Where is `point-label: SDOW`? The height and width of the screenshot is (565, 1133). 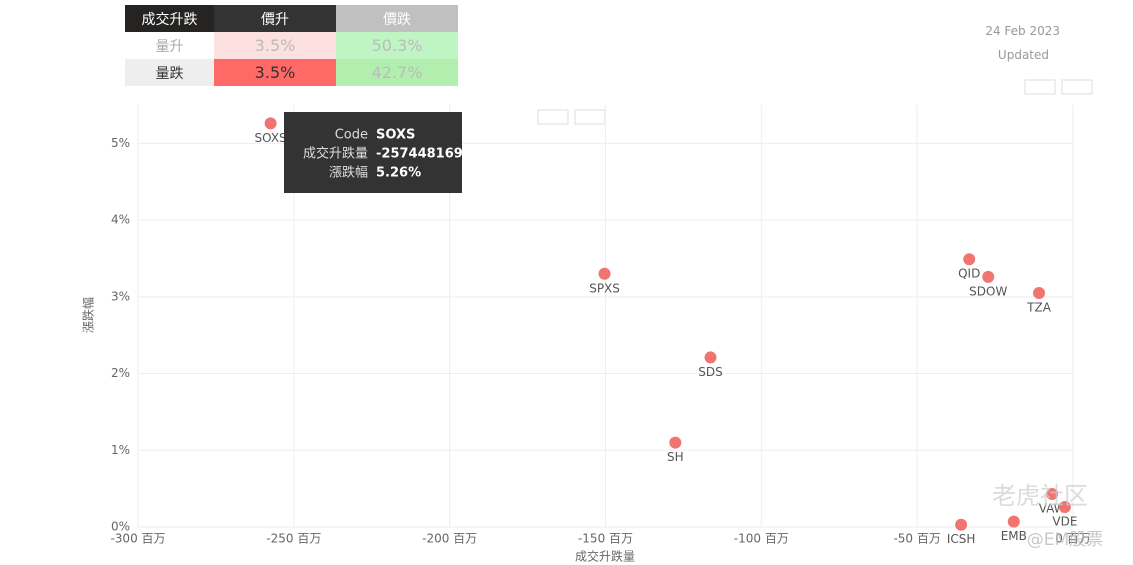
point-label: SDOW is located at coordinates (988, 291).